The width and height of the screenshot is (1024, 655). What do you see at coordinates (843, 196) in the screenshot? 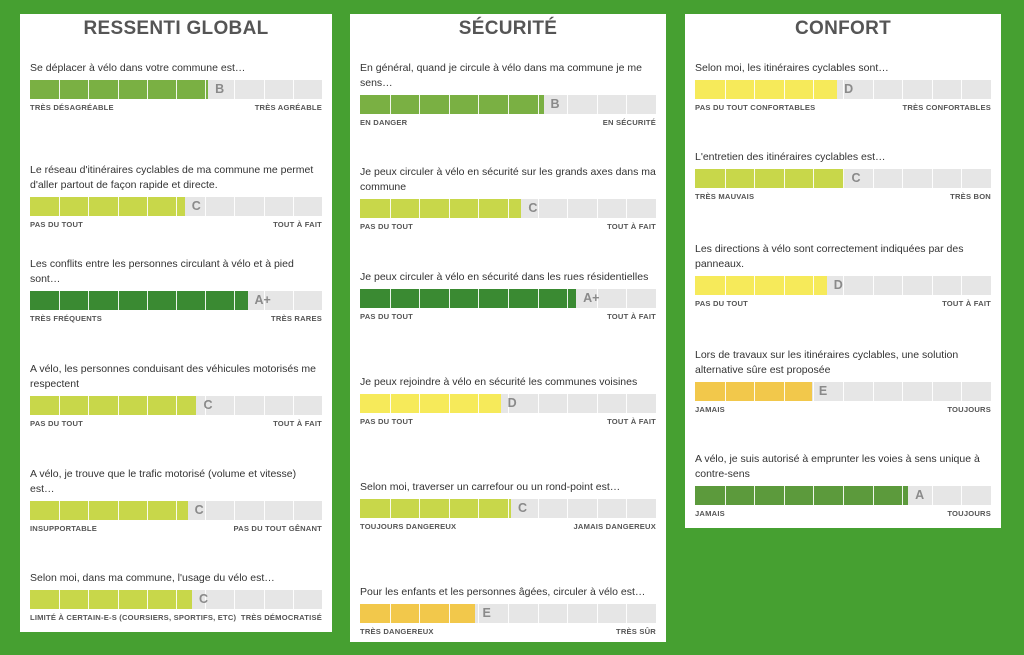
I see `scale-labels: TRÈS MAUVAIS TRÈS BON` at bounding box center [843, 196].